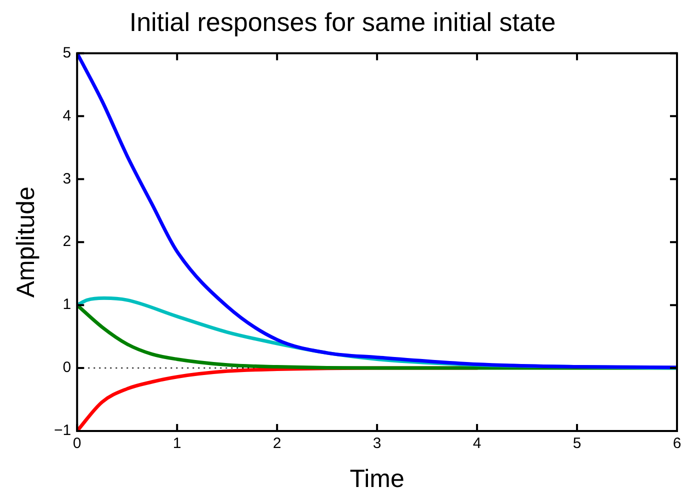 The width and height of the screenshot is (691, 499). Describe the element at coordinates (67, 179) in the screenshot. I see `y-tick-label: 3` at that location.